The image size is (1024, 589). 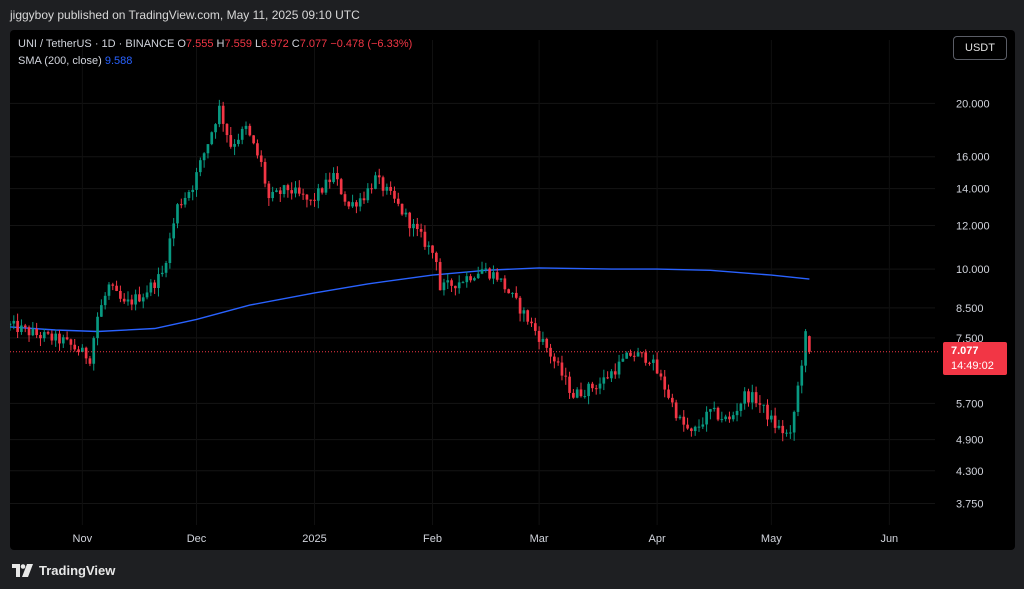 I want to click on low-value: 6.972, so click(x=275, y=44).